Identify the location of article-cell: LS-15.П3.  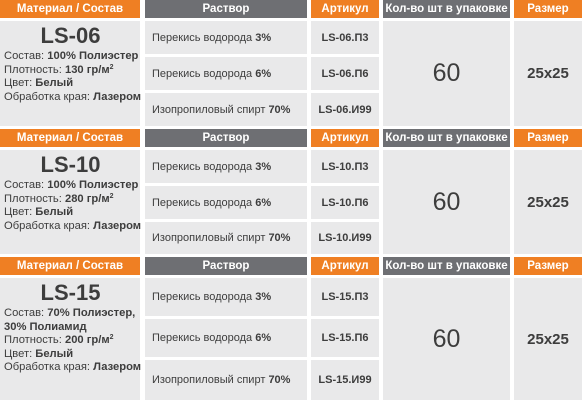
(345, 297).